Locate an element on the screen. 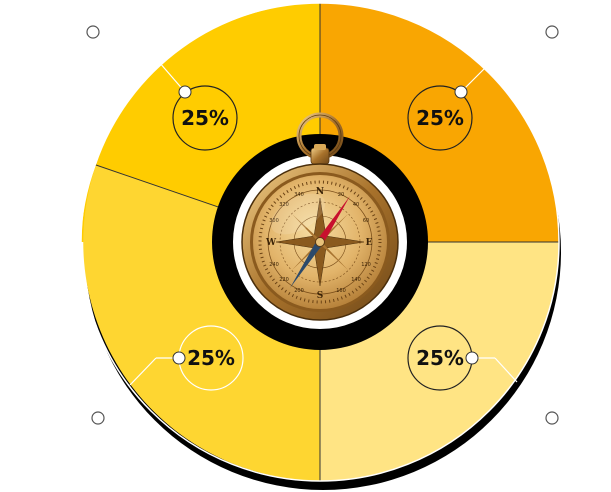 This screenshot has width=611, height=492. compass-degree: 320 is located at coordinates (284, 205).